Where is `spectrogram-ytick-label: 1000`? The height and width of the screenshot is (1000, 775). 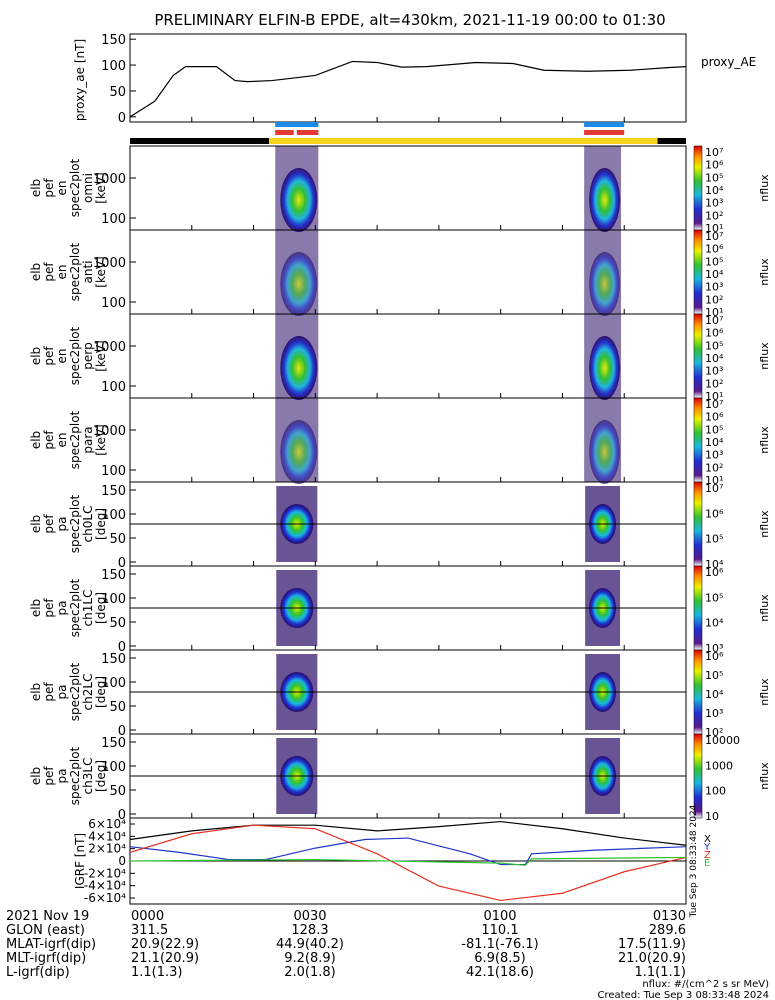
spectrogram-ytick-label: 1000 is located at coordinates (109, 263).